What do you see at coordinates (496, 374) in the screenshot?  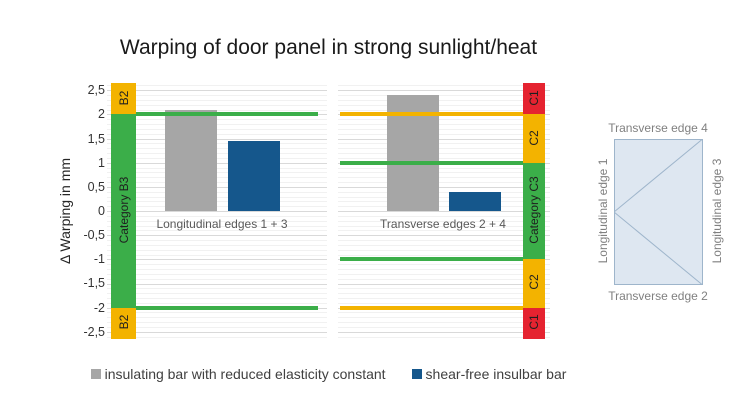 I see `legend-label: shear-free insulbar bar` at bounding box center [496, 374].